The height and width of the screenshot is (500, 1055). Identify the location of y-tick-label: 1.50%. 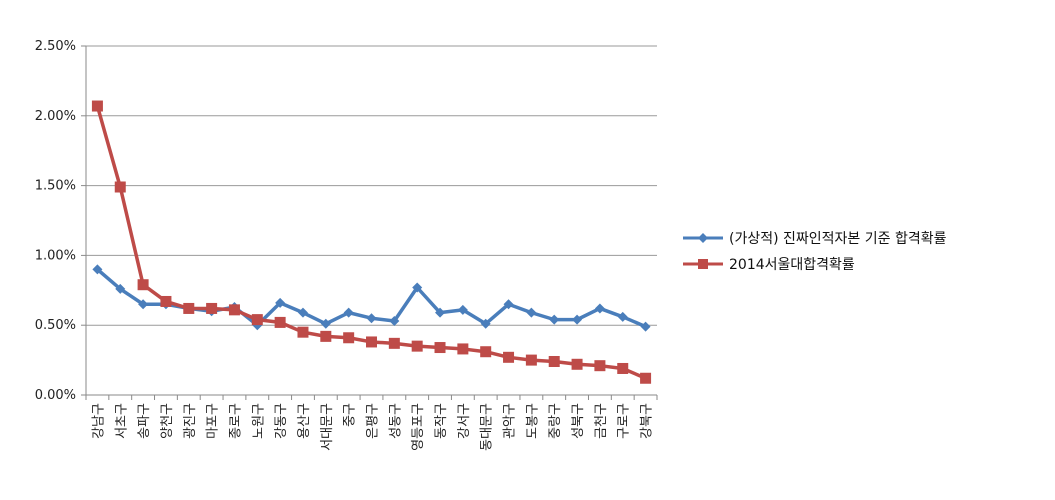
(55, 186).